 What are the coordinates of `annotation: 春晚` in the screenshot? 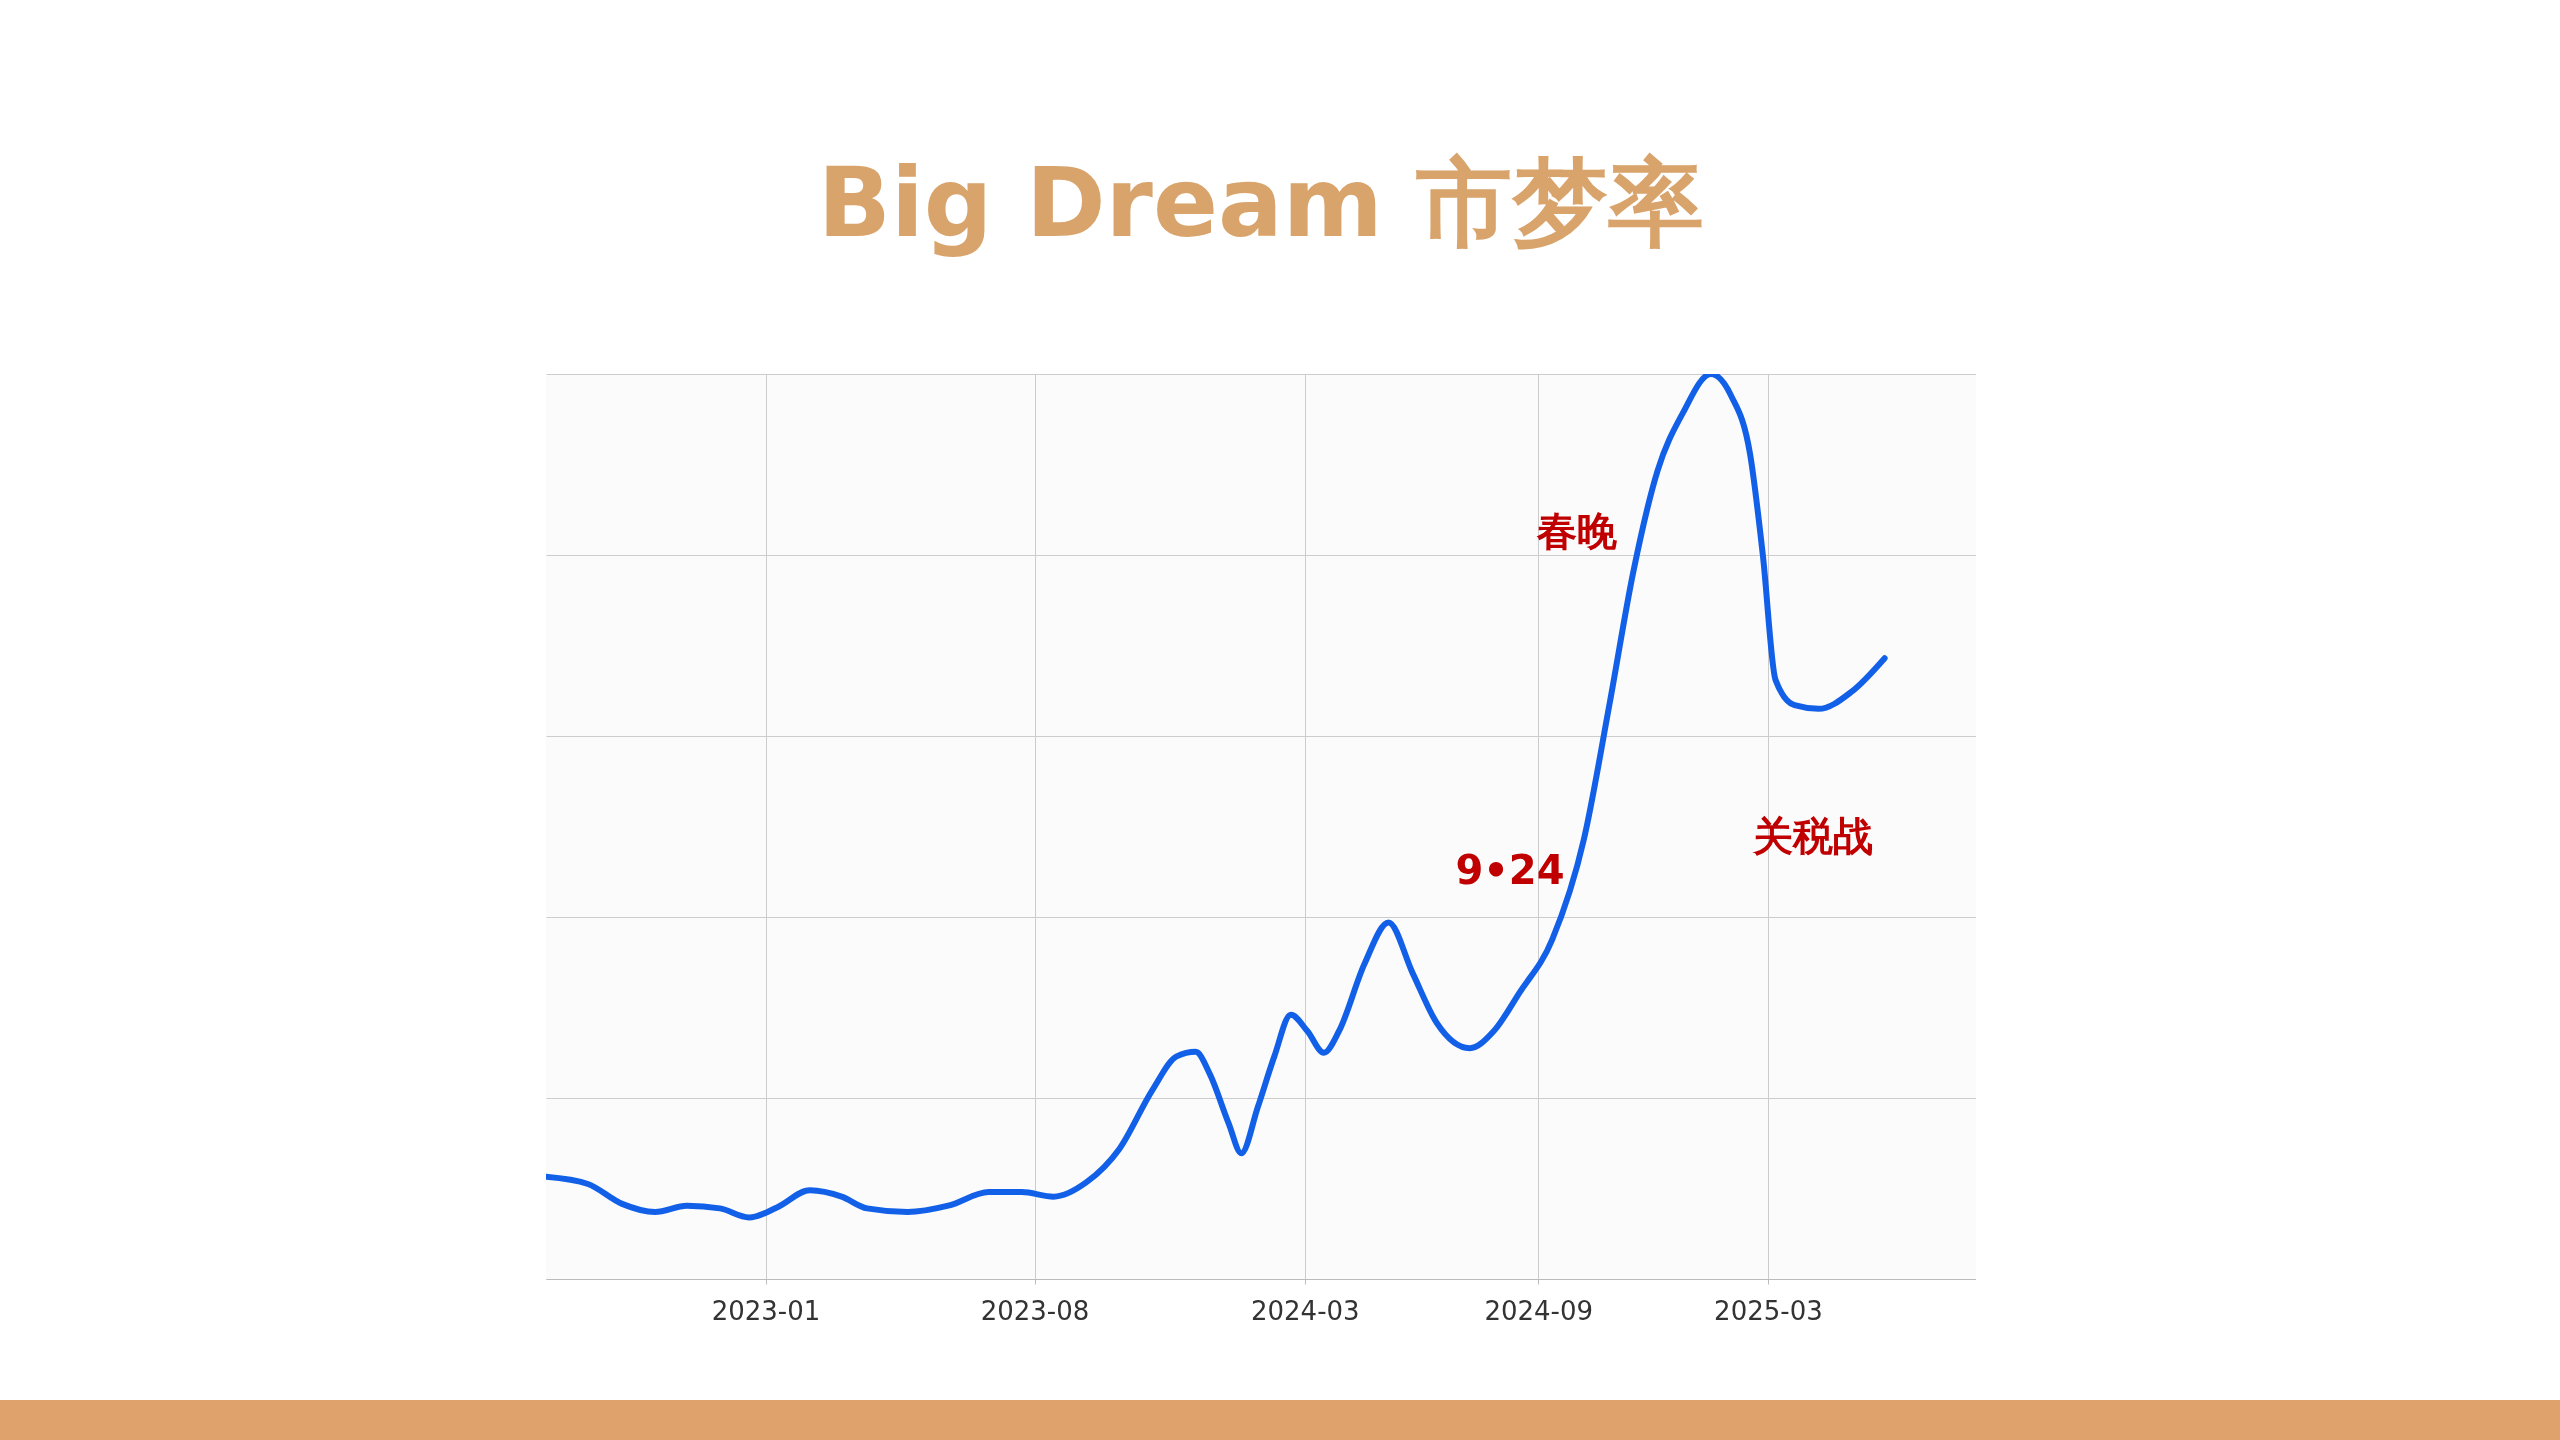 It's located at (1577, 531).